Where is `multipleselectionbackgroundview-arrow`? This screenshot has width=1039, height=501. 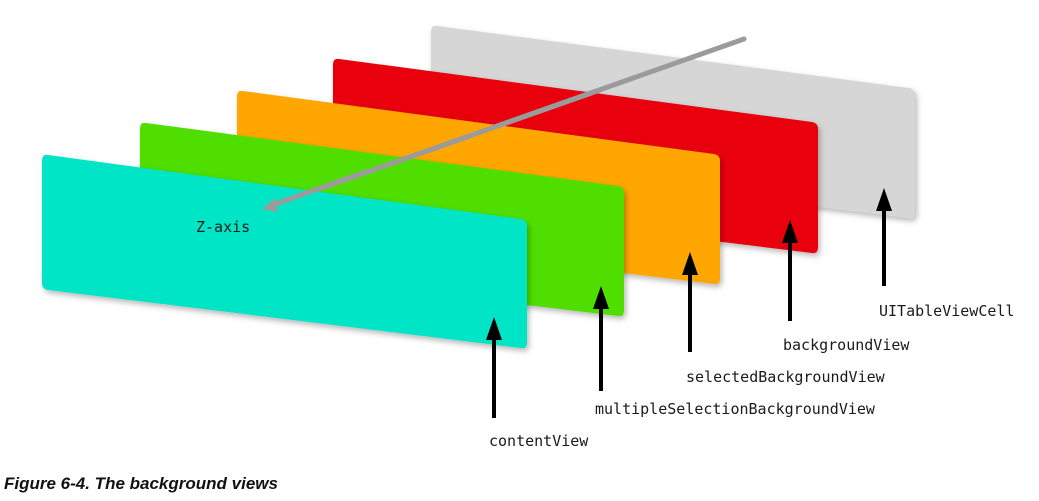 multipleselectionbackgroundview-arrow is located at coordinates (601, 338).